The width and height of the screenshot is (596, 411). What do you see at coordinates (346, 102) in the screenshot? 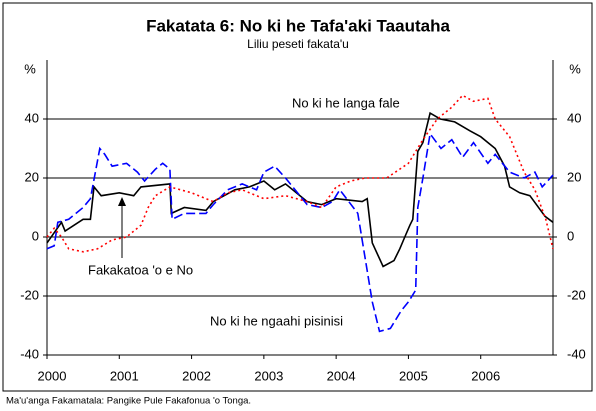
I see `annotation: No ki he langa fale` at bounding box center [346, 102].